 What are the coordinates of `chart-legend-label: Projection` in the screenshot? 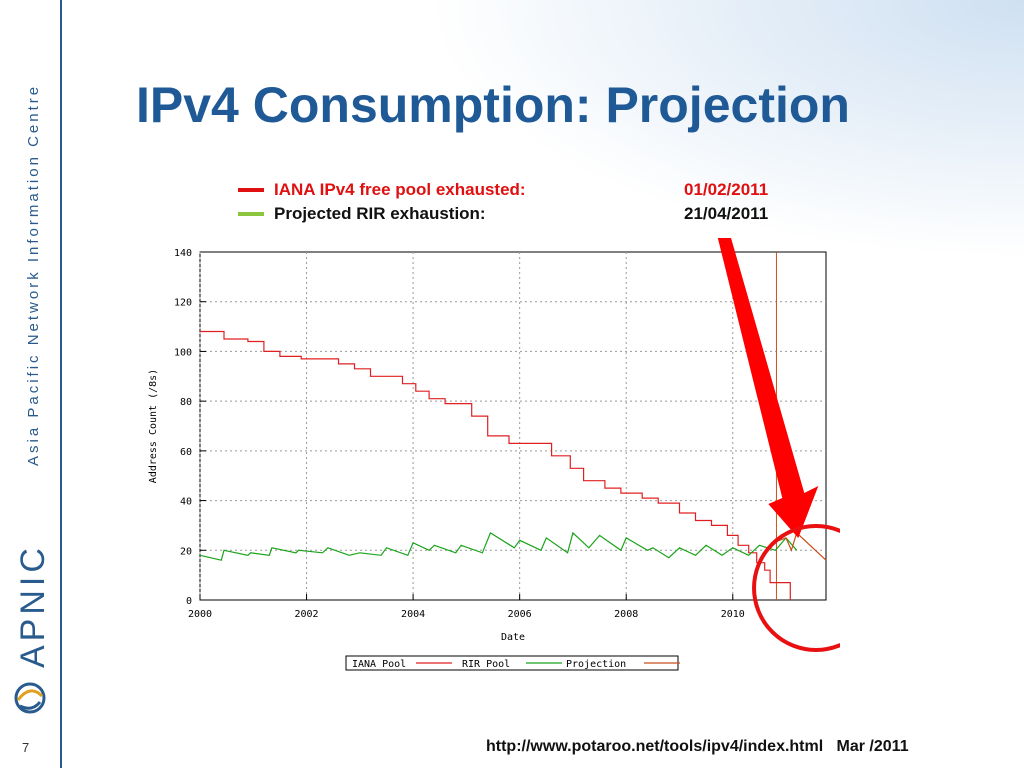 It's located at (596, 664).